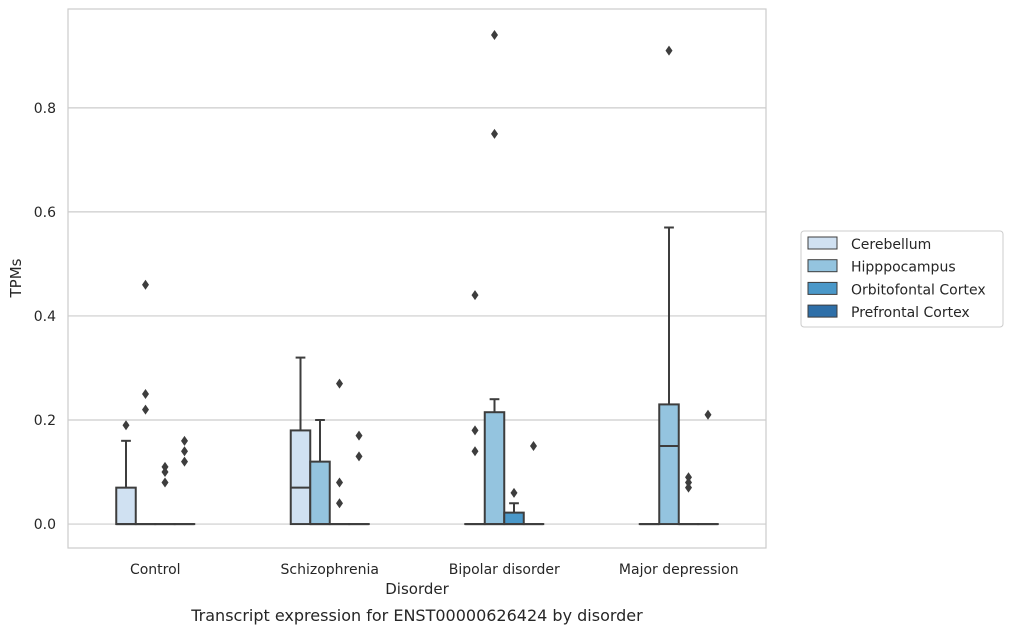  What do you see at coordinates (918, 290) in the screenshot?
I see `legend-label: Orbitofontal Cortex` at bounding box center [918, 290].